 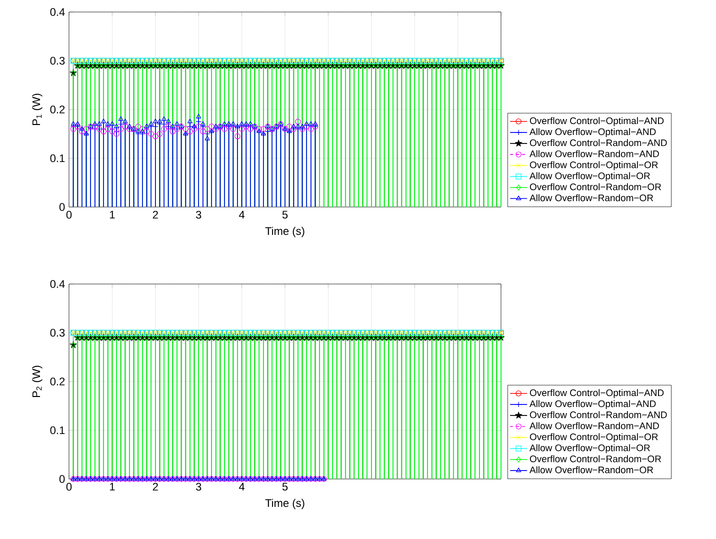 I want to click on legend-label: Allow Overflow−Optimal−OR, so click(x=590, y=449).